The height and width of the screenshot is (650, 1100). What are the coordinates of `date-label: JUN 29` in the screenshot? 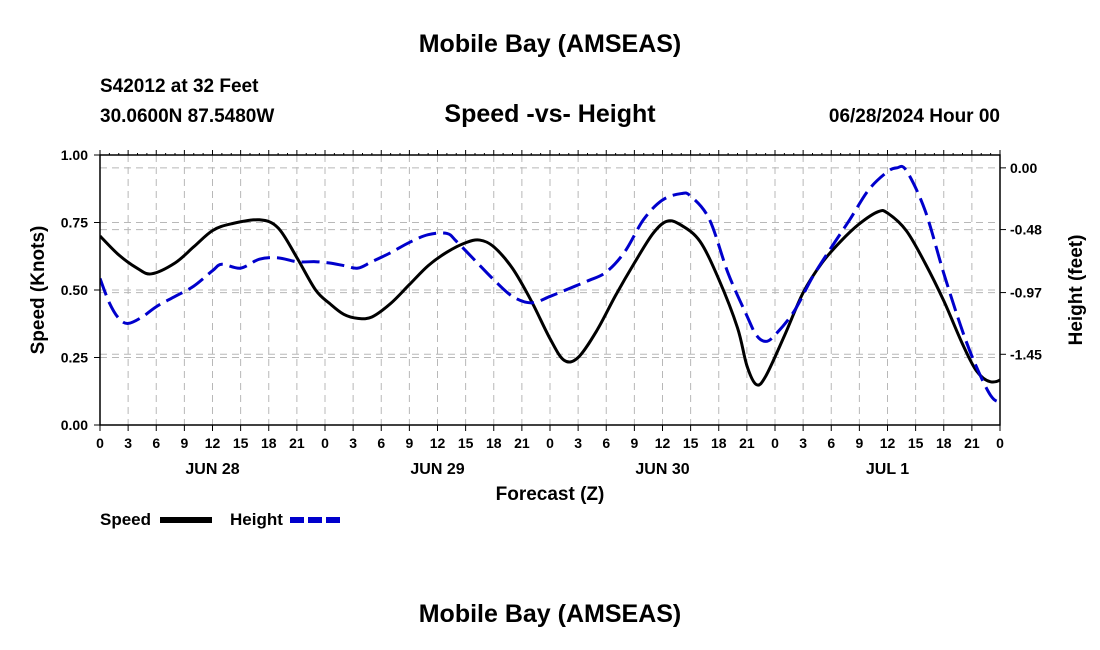 It's located at (437, 469).